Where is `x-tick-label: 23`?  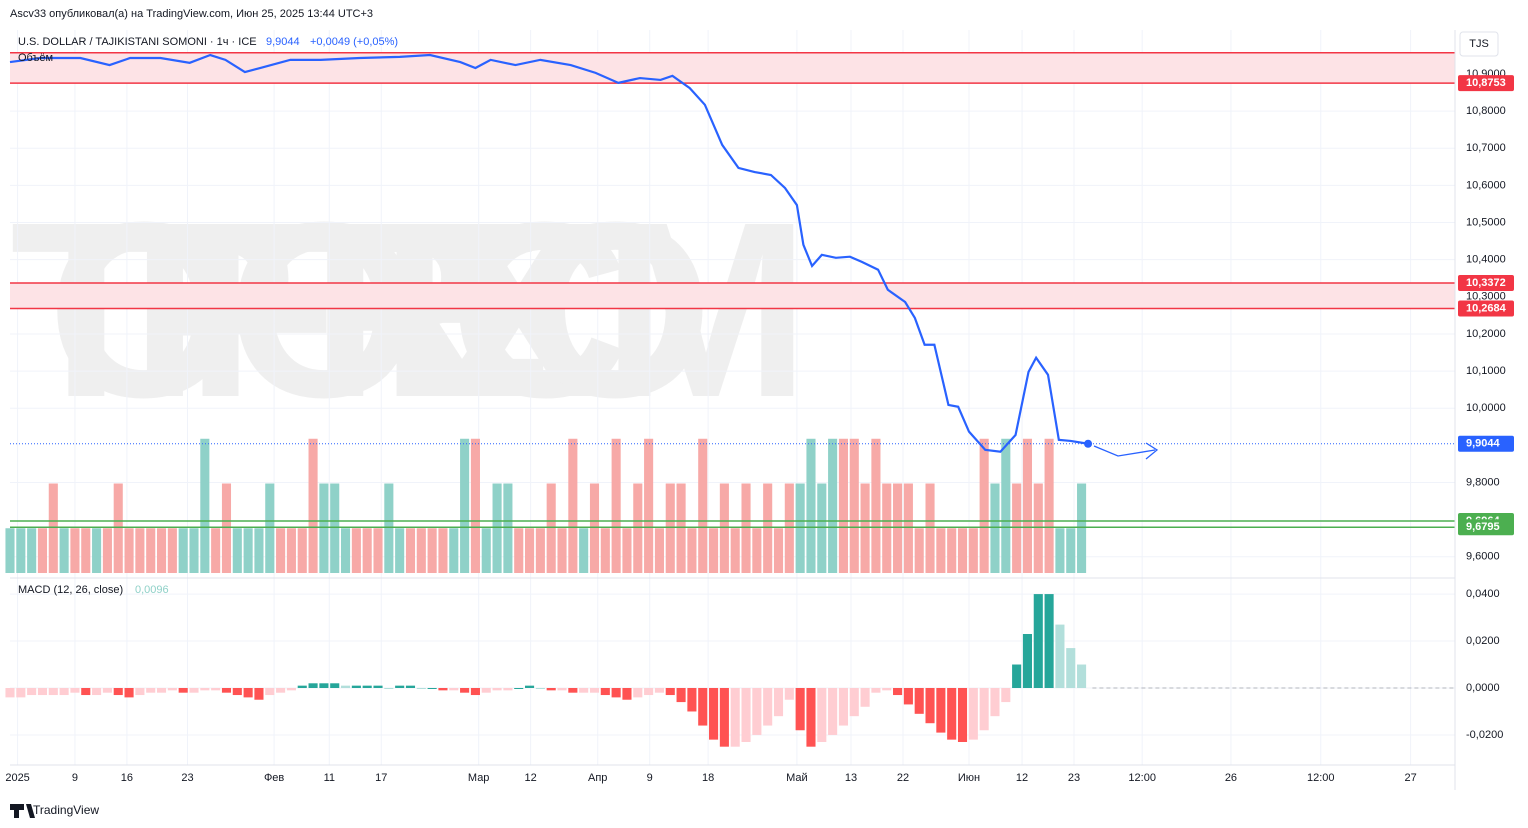
x-tick-label: 23 is located at coordinates (187, 778).